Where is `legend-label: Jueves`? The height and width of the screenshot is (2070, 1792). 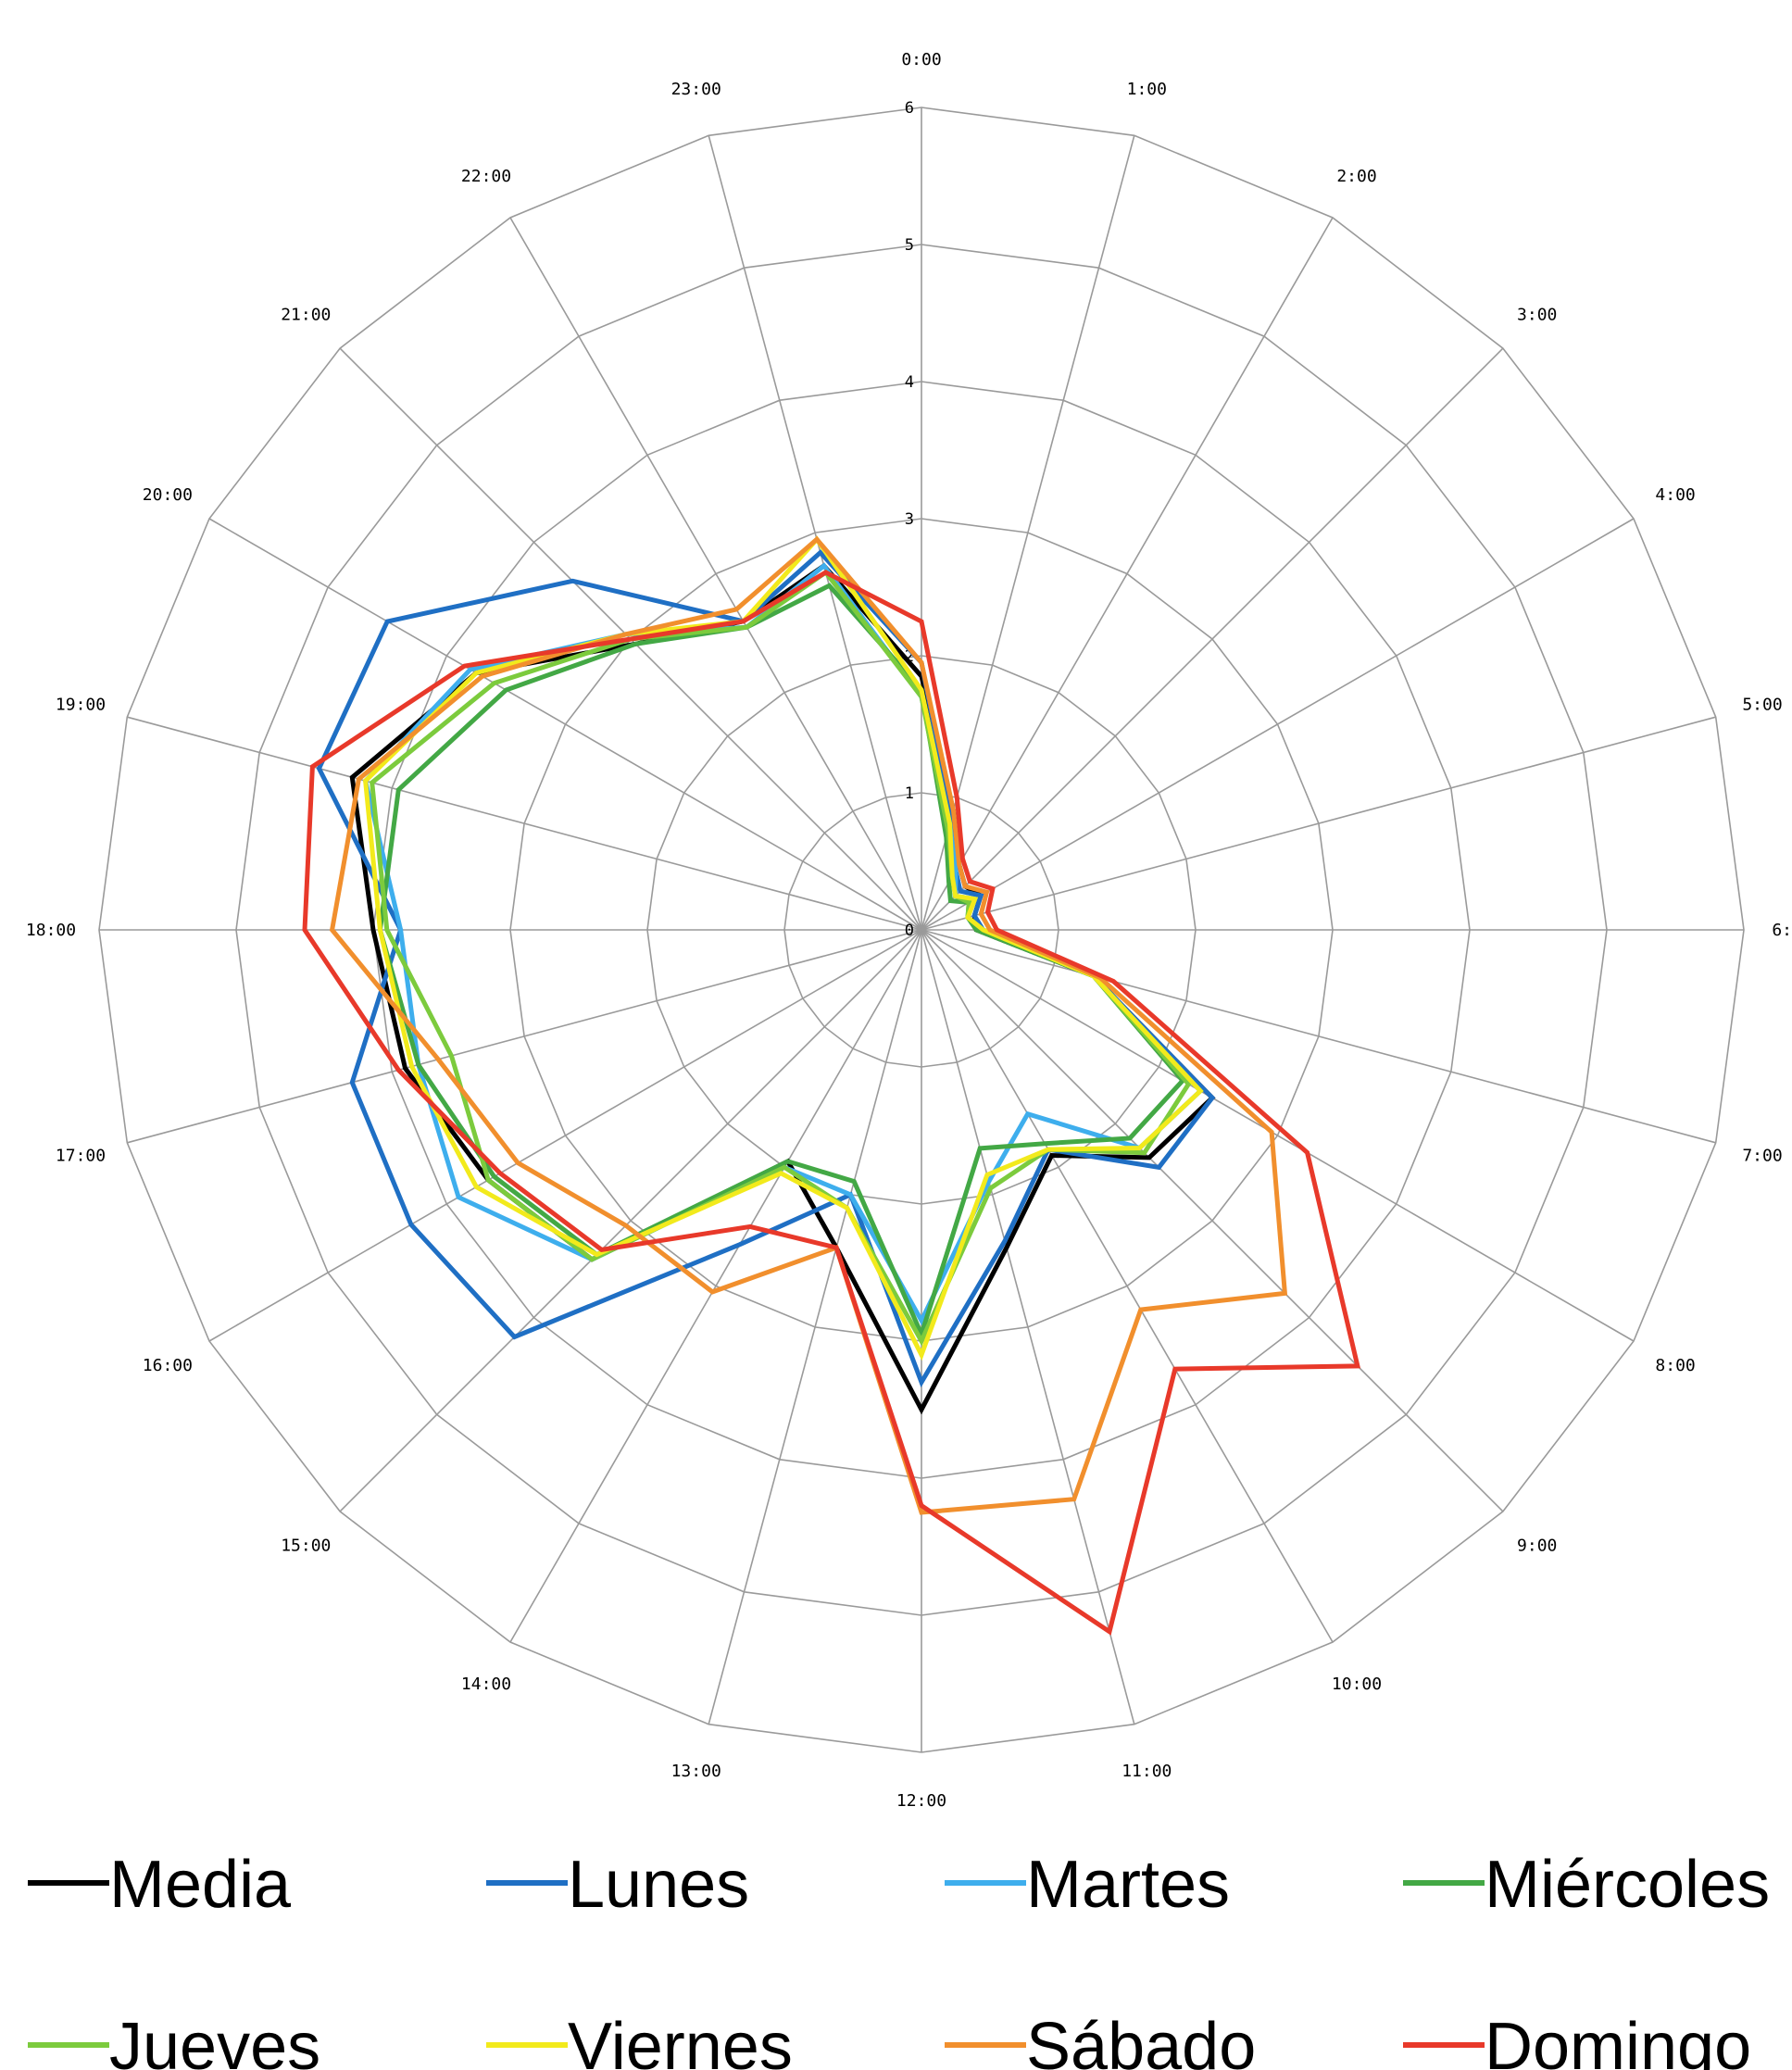 legend-label: Jueves is located at coordinates (214, 2040).